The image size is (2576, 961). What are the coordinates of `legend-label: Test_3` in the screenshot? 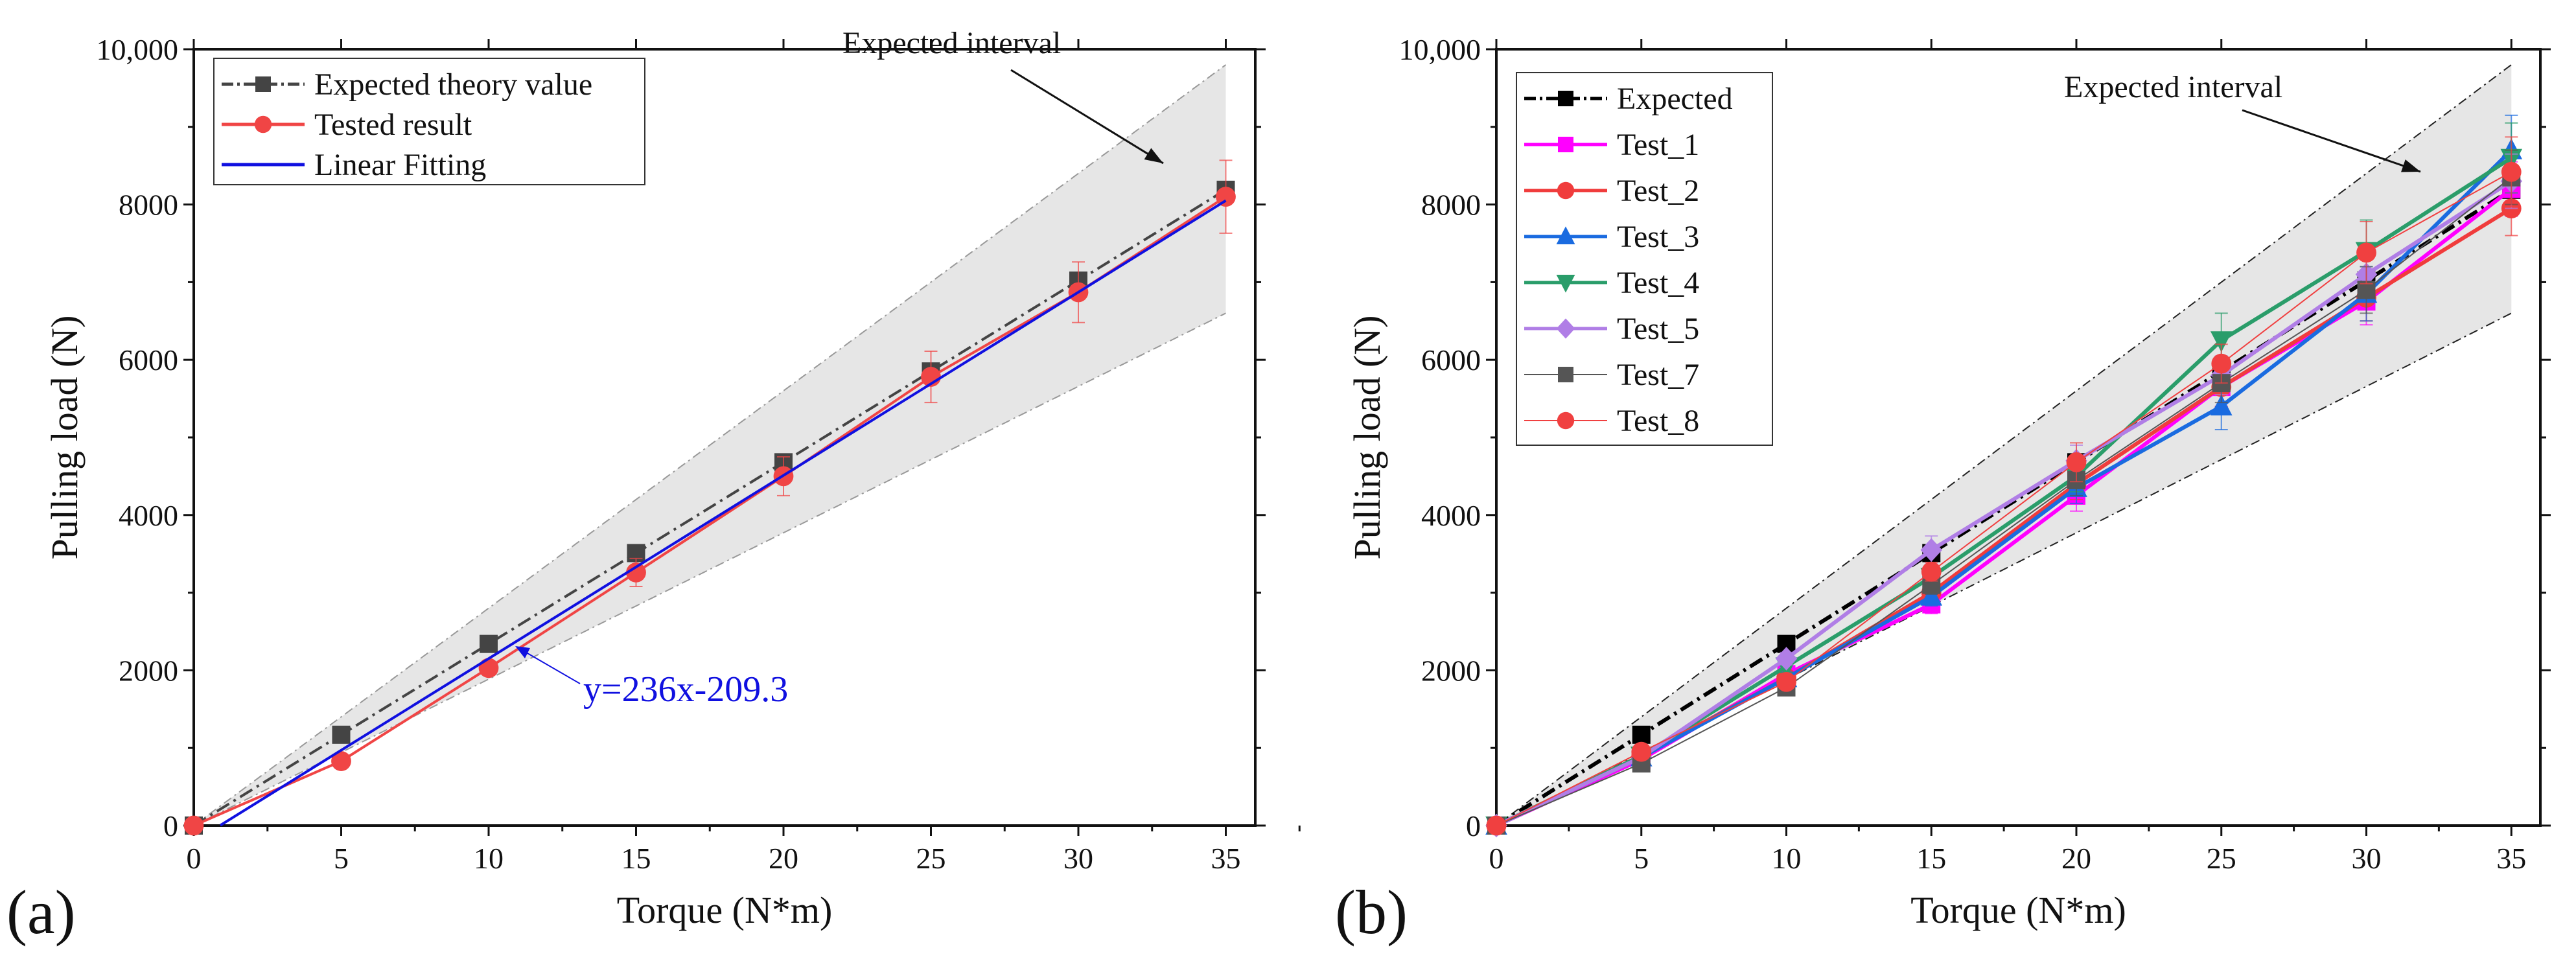 It's located at (1658, 237).